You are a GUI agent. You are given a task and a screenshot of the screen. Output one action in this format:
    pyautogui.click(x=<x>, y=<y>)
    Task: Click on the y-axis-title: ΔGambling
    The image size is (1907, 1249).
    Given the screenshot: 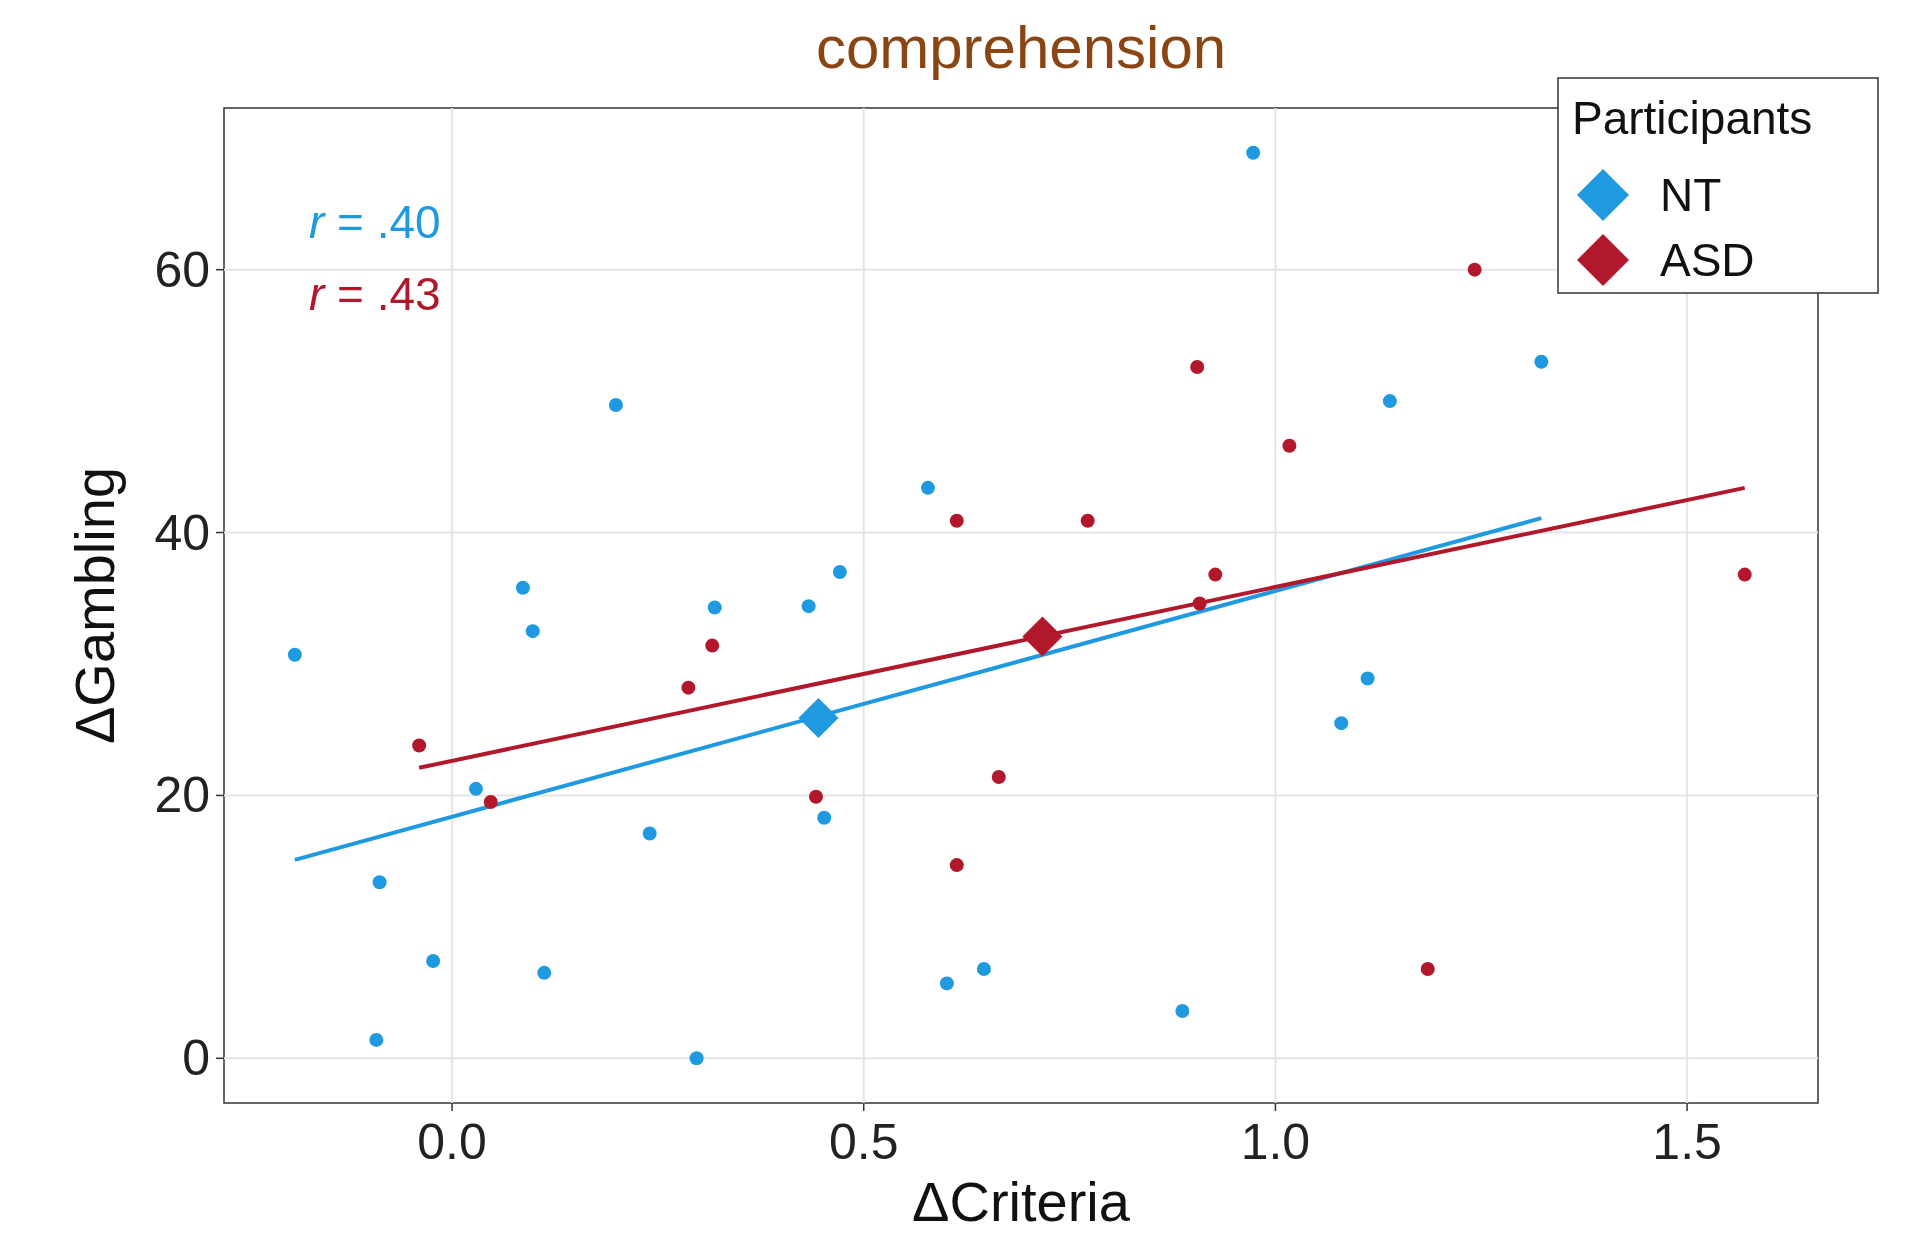 What is the action you would take?
    pyautogui.click(x=94, y=605)
    